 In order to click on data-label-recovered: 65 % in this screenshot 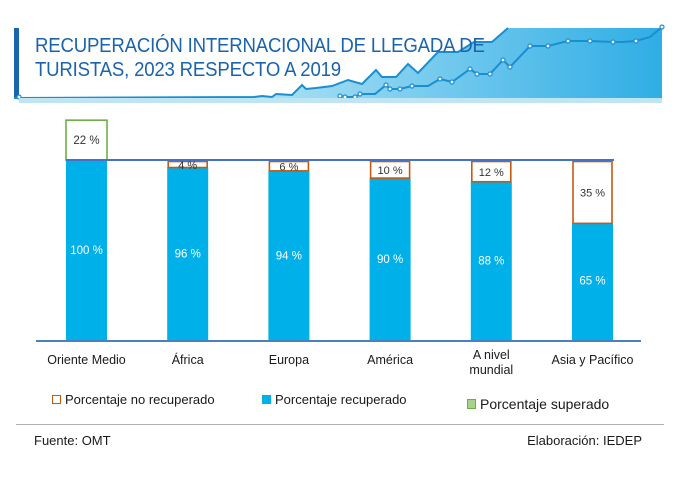, I will do `click(592, 282)`.